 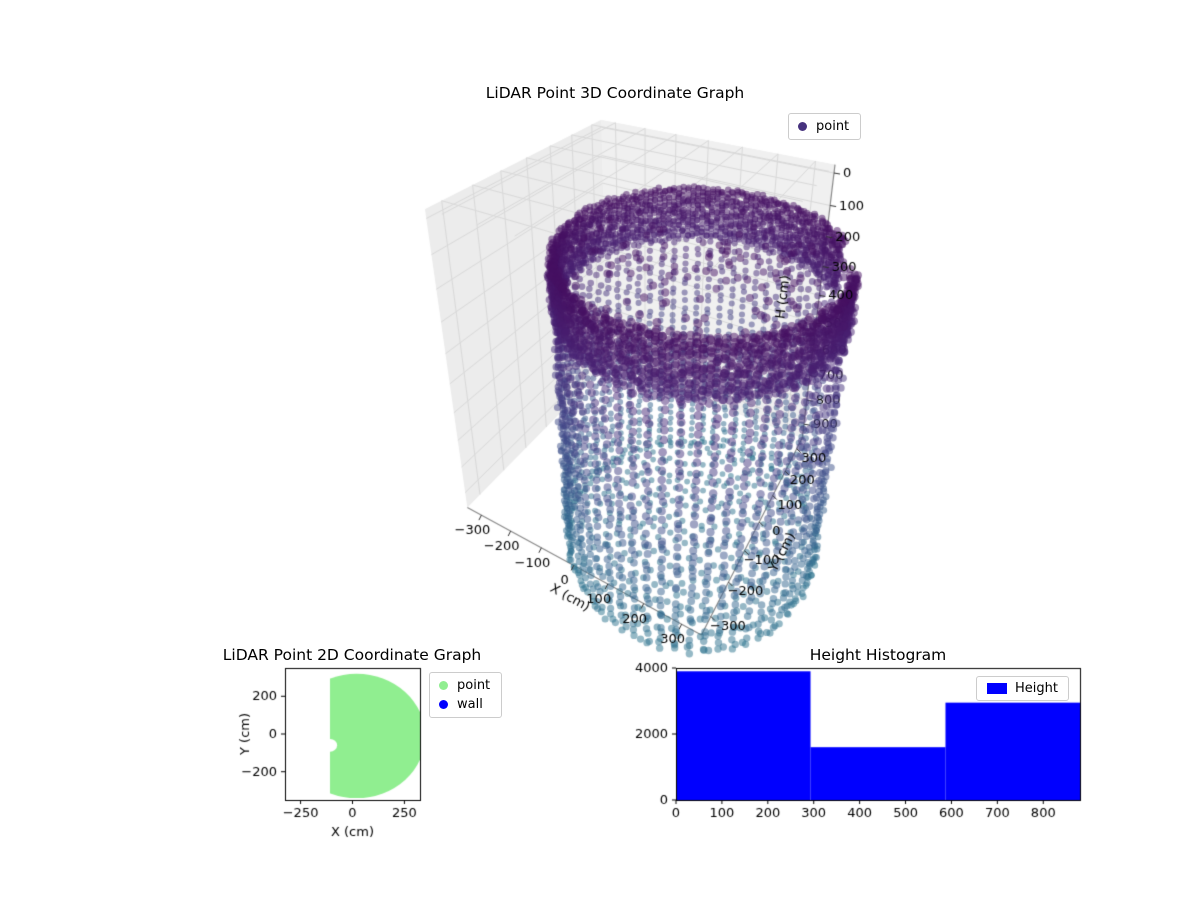 I want to click on legend-label-height: Height, so click(x=1036, y=688).